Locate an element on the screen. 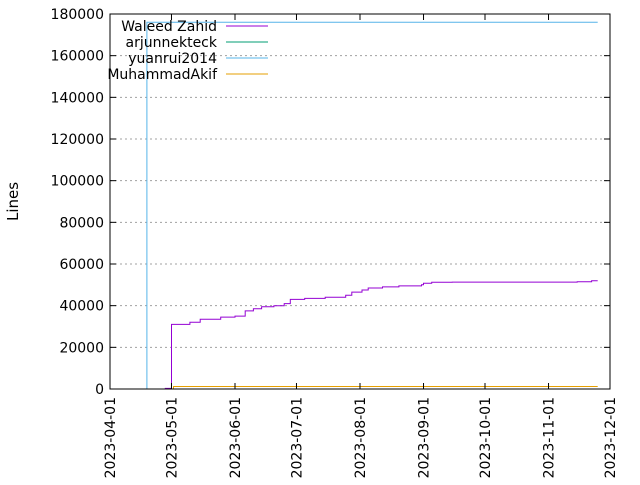 This screenshot has height=485, width=640. y-tick-label: 140000 is located at coordinates (77, 98).